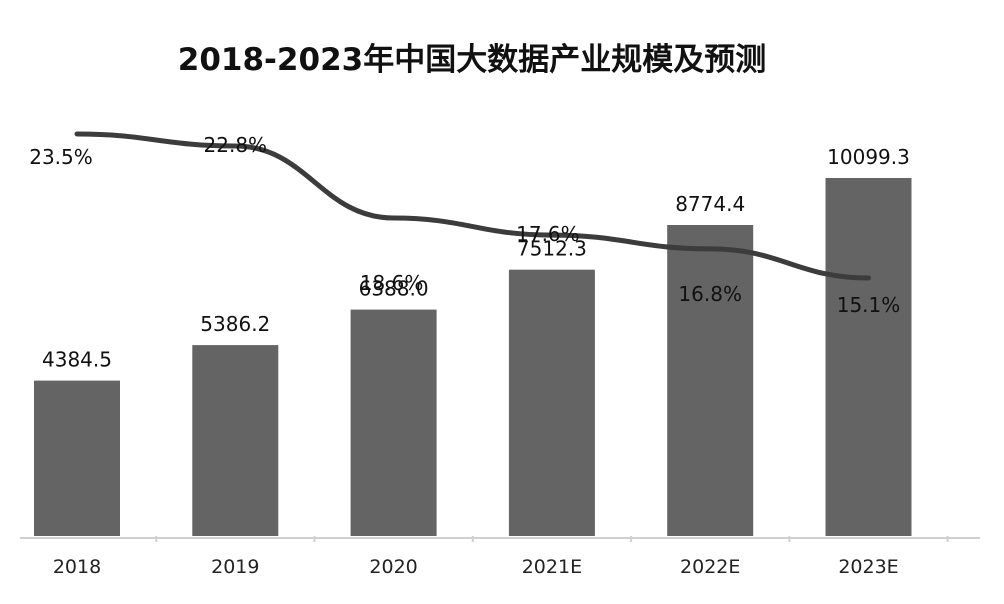  I want to click on x-tick-2018: 2018, so click(77, 567).